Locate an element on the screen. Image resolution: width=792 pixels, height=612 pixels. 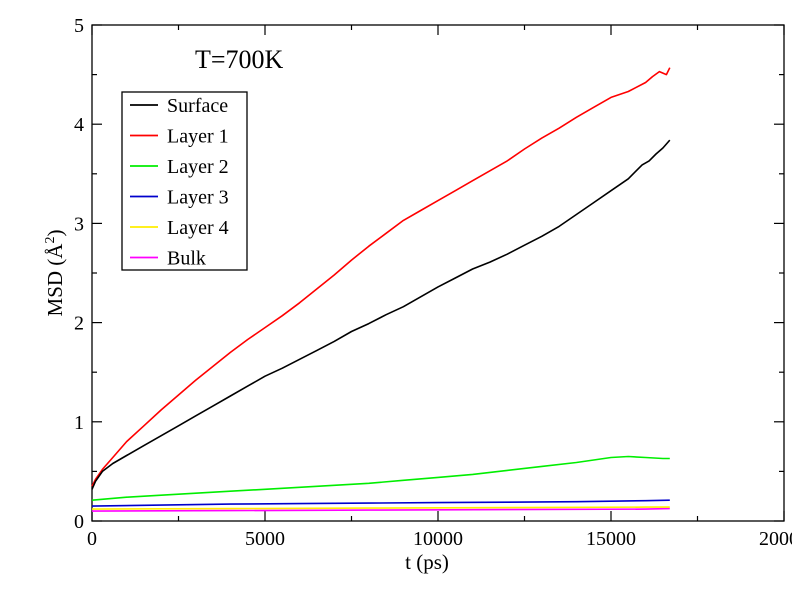
y-axis-label: MSD (Å2) is located at coordinates (55, 273).